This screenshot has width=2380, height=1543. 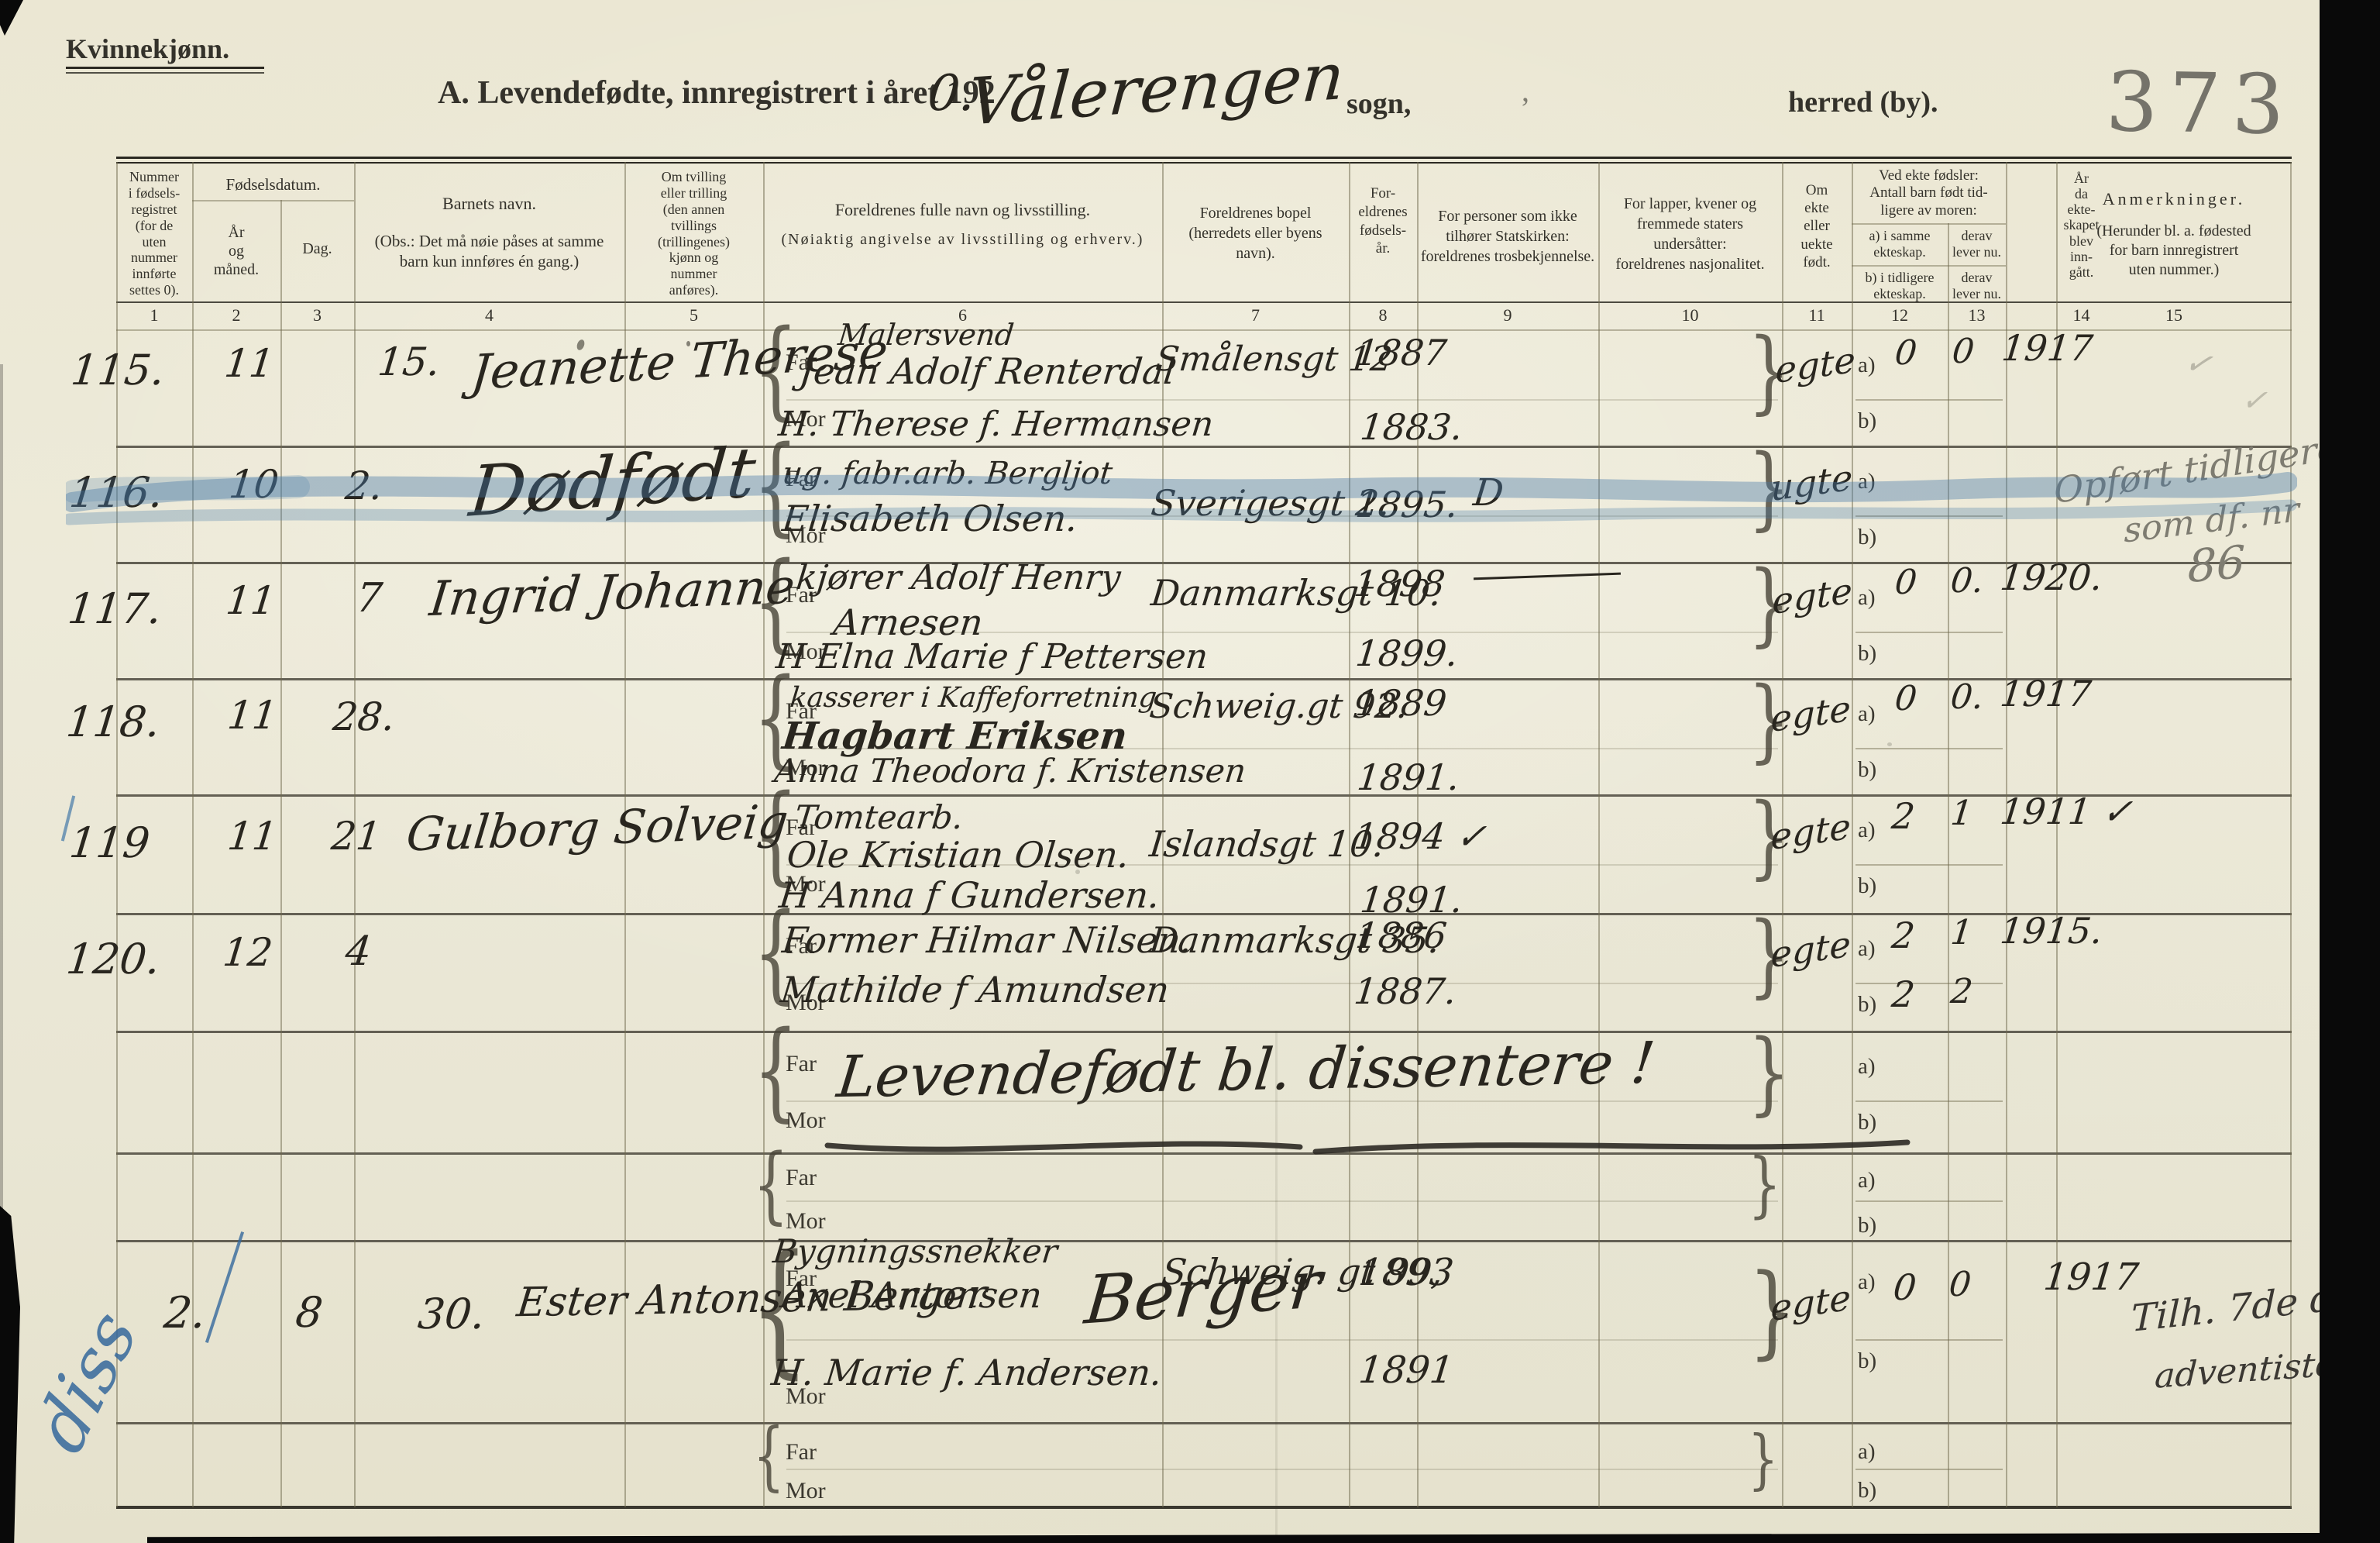 What do you see at coordinates (1904, 994) in the screenshot?
I see `children-earlier-marriage: 2` at bounding box center [1904, 994].